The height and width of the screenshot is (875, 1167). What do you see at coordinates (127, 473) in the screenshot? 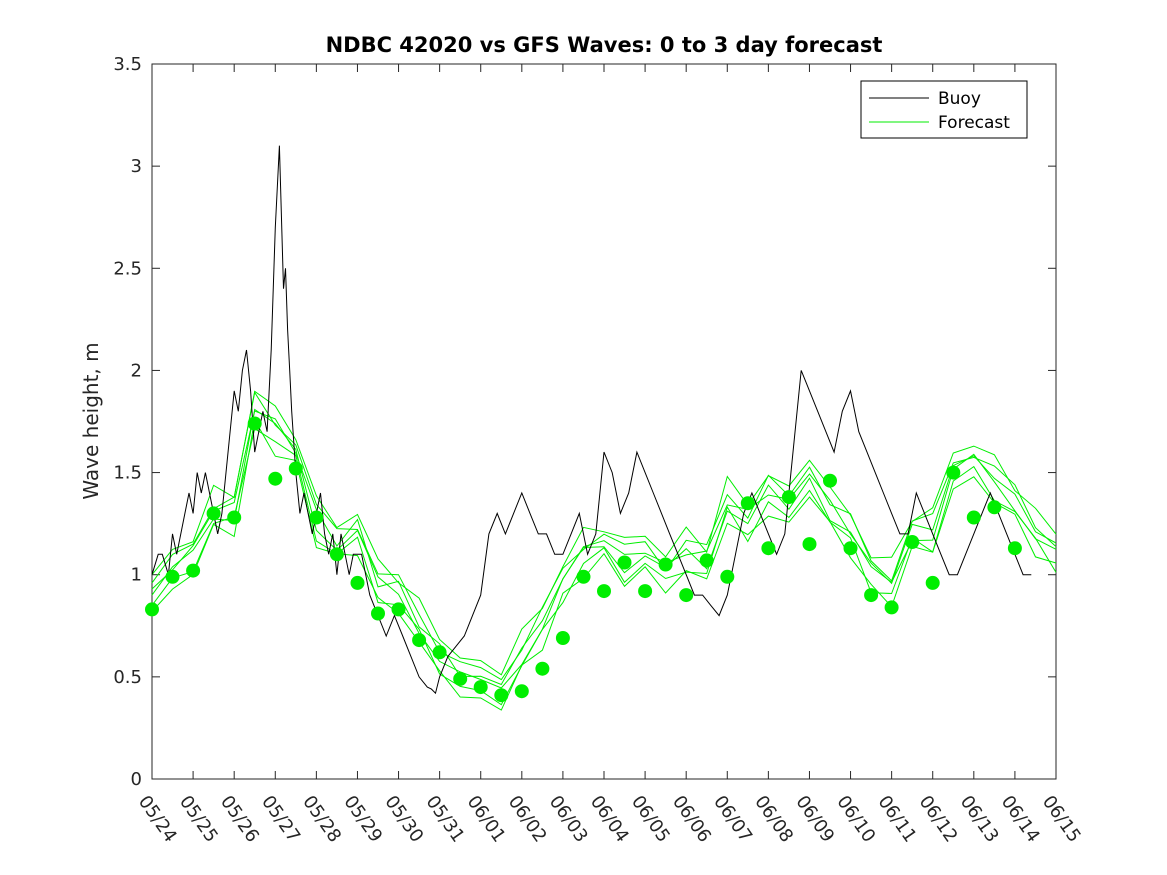
I see `y-tick-label: 1.5` at bounding box center [127, 473].